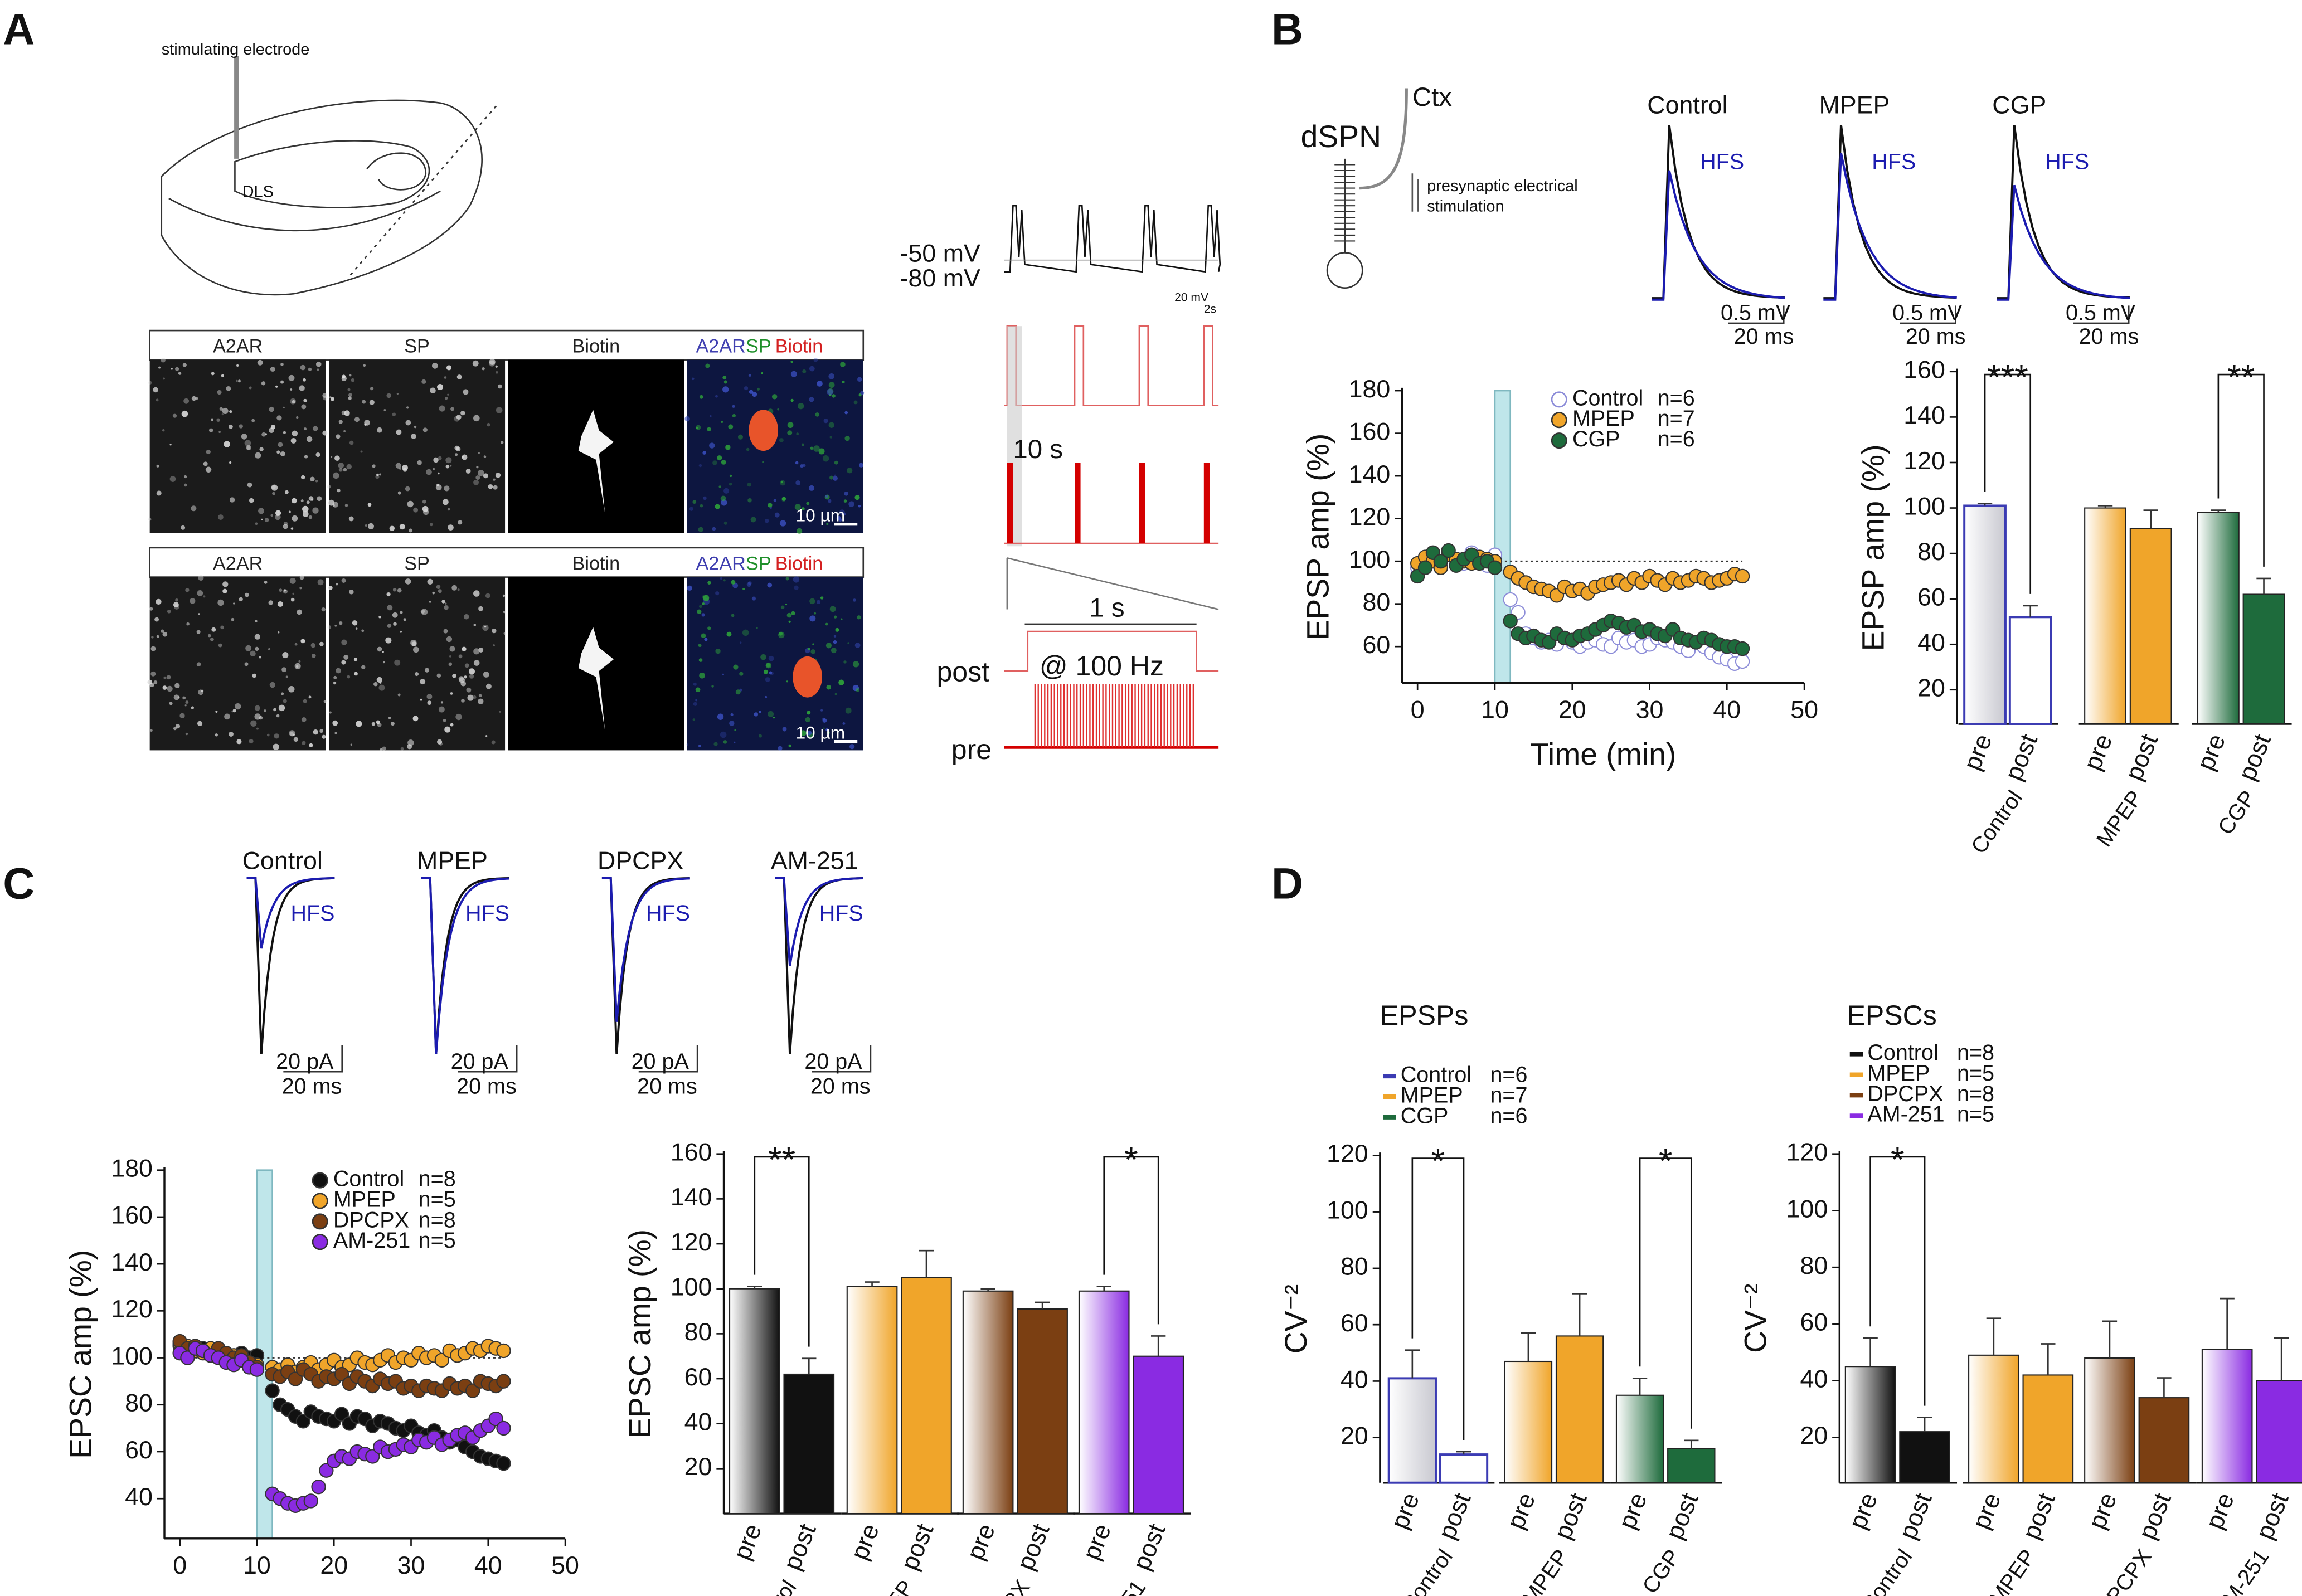 The height and width of the screenshot is (1596, 2302). I want to click on image-header: SP, so click(417, 563).